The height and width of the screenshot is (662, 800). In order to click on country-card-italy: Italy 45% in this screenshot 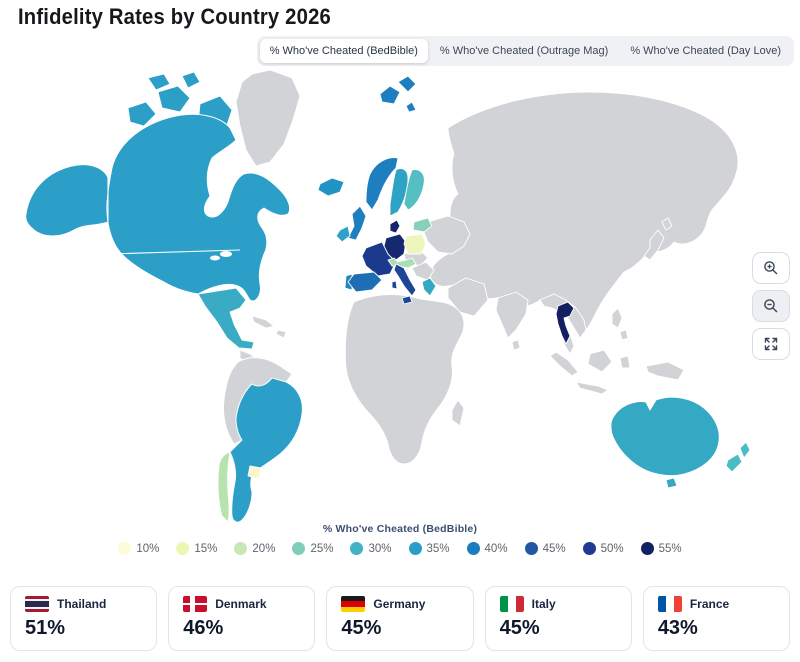, I will do `click(558, 618)`.